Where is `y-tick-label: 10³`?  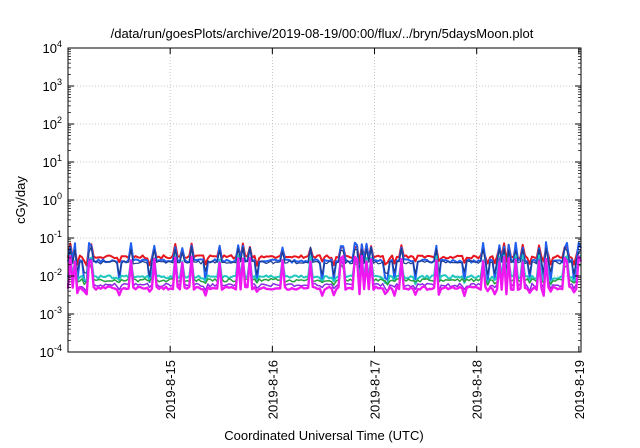
y-tick-label: 10³ is located at coordinates (52, 85).